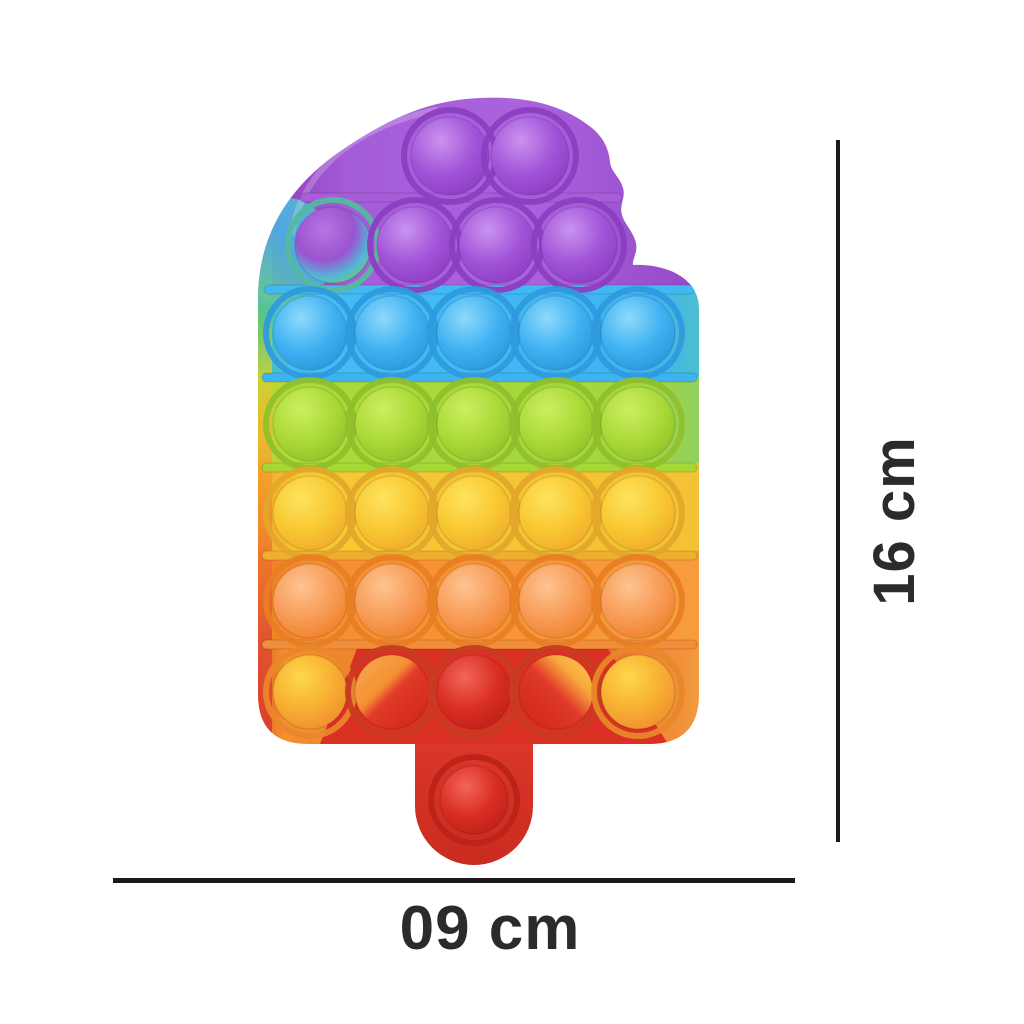 Image resolution: width=1024 pixels, height=1024 pixels. What do you see at coordinates (838, 491) in the screenshot?
I see `height-dimension-line` at bounding box center [838, 491].